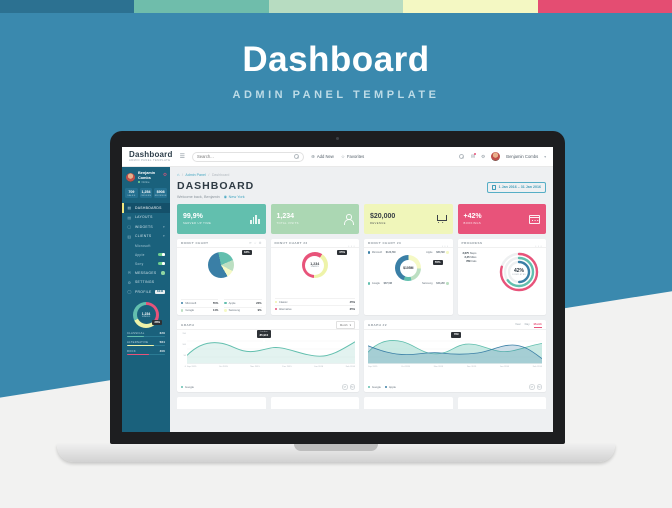 This screenshot has width=672, height=508. I want to click on sidebar-item-apple: Apple, so click(146, 254).